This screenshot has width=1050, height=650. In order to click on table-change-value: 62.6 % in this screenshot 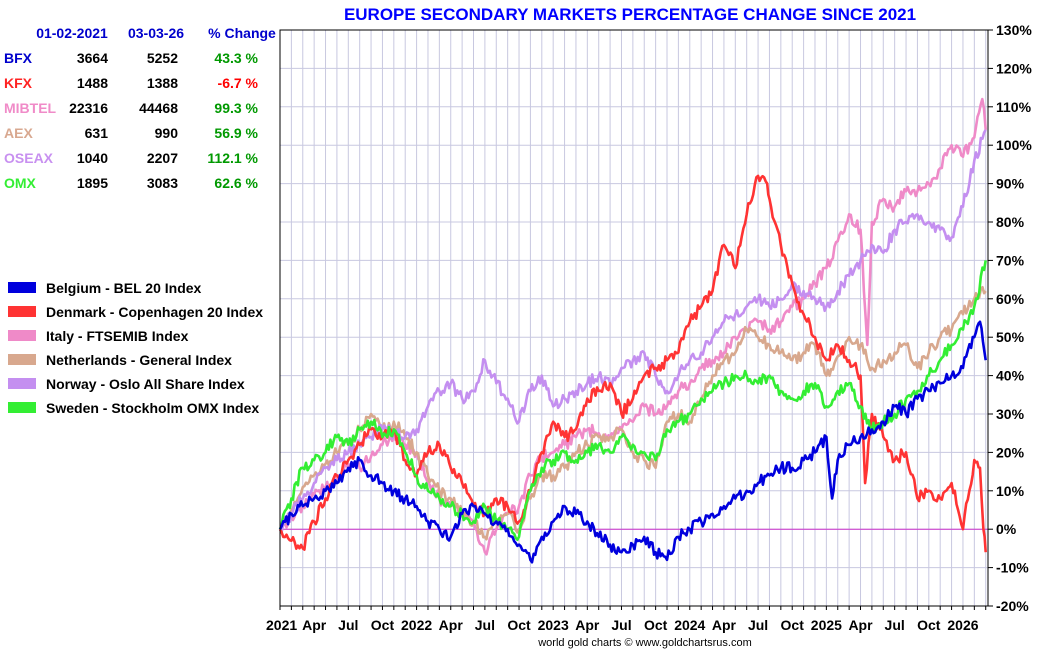, I will do `click(236, 183)`.